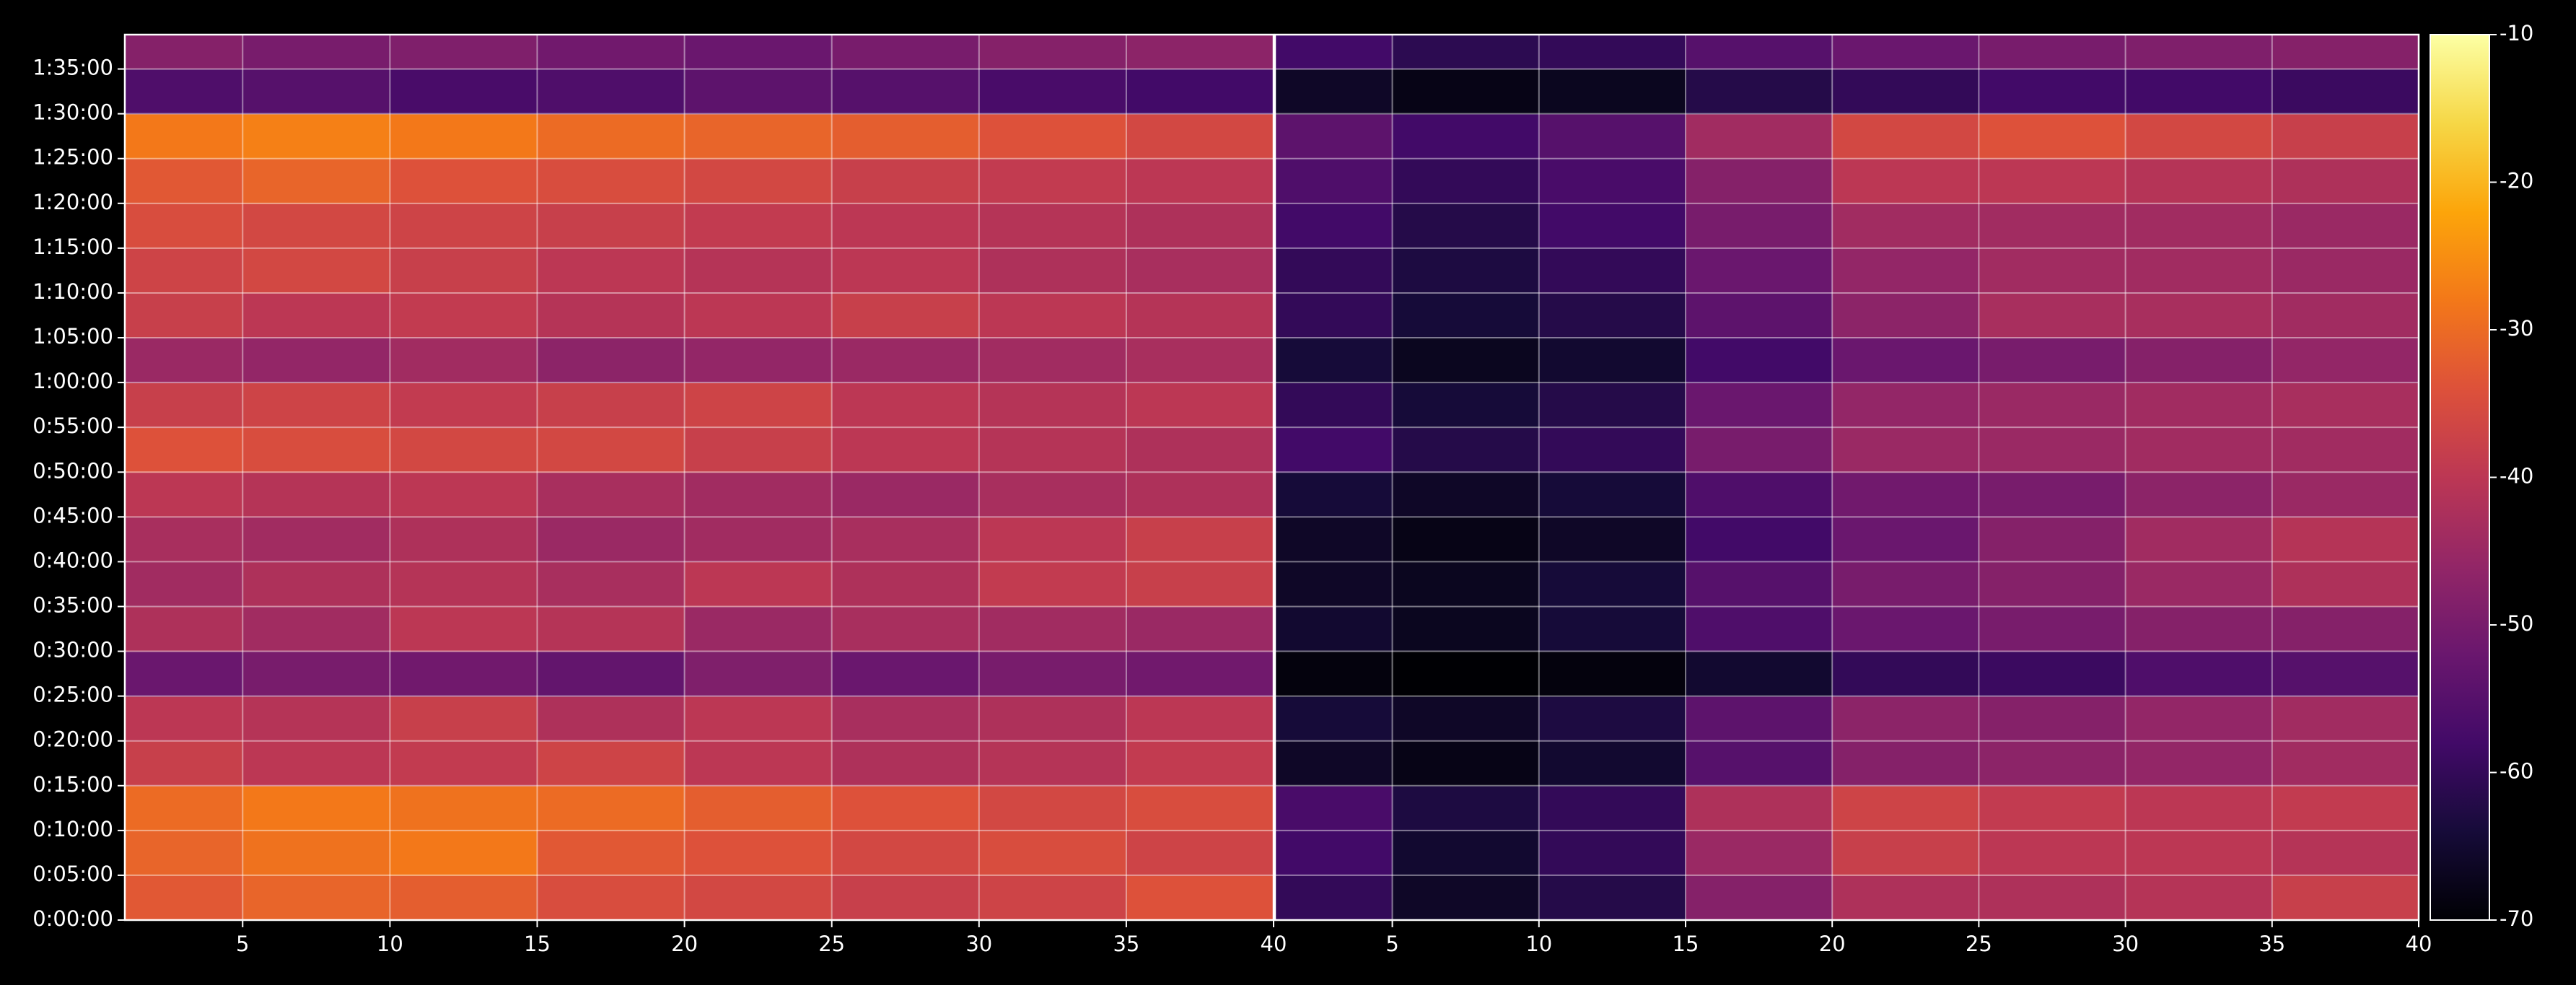  What do you see at coordinates (242, 944) in the screenshot?
I see `x-tick-label: 5` at bounding box center [242, 944].